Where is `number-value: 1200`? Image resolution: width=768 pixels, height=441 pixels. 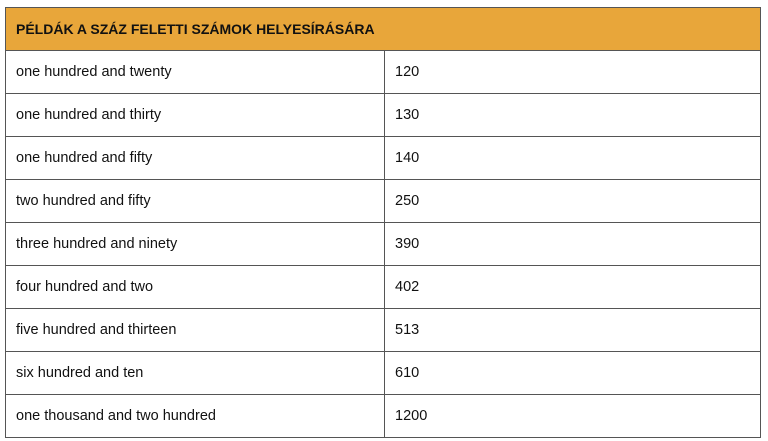 number-value: 1200 is located at coordinates (572, 416).